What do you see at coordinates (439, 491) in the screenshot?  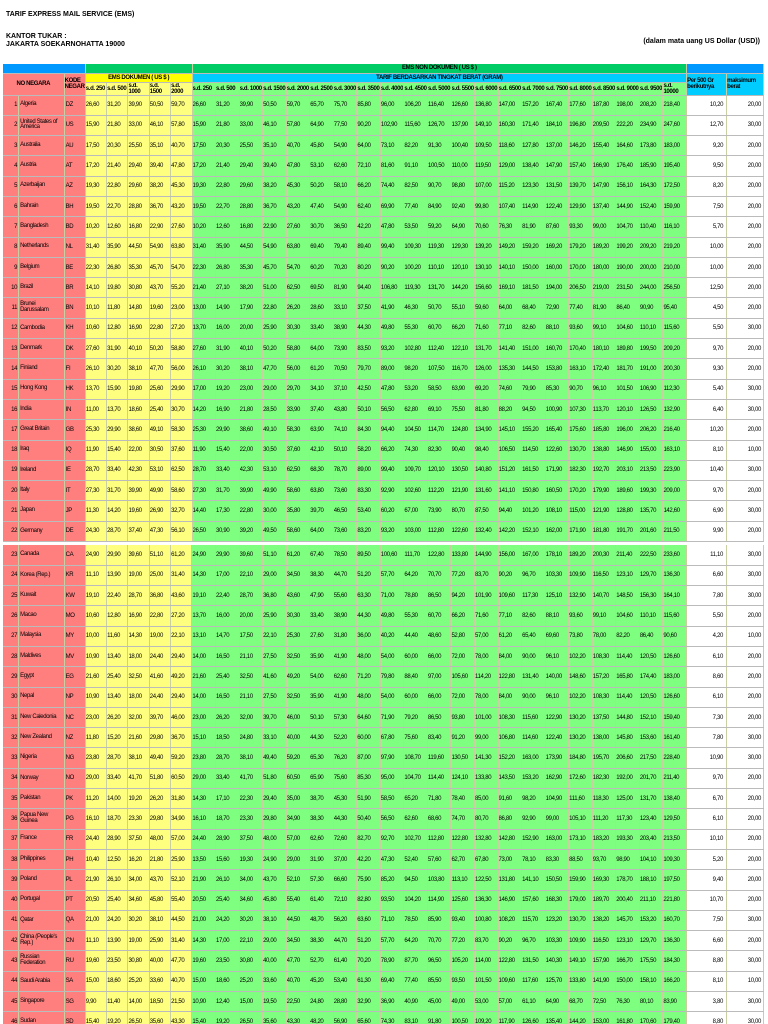 I see `nondoc-rate-cell: 112,20` at bounding box center [439, 491].